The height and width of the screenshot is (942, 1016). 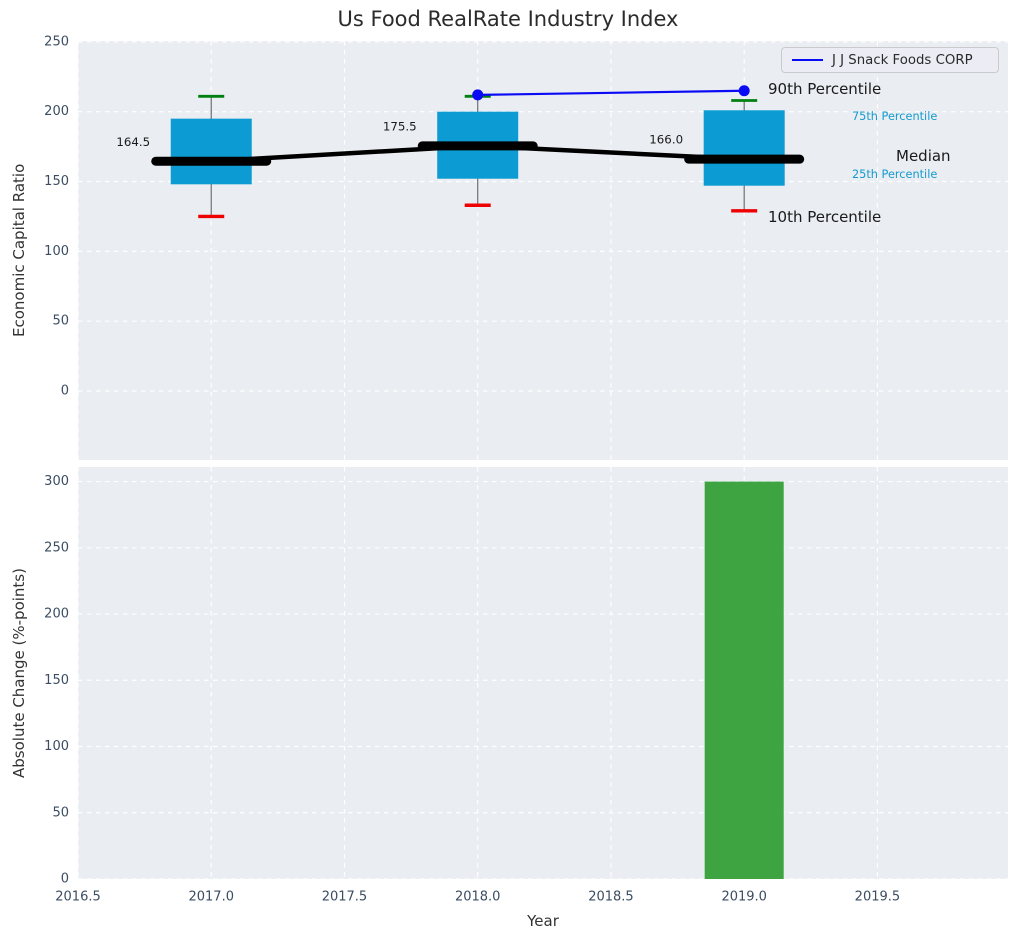 I want to click on company-line, so click(x=611, y=93).